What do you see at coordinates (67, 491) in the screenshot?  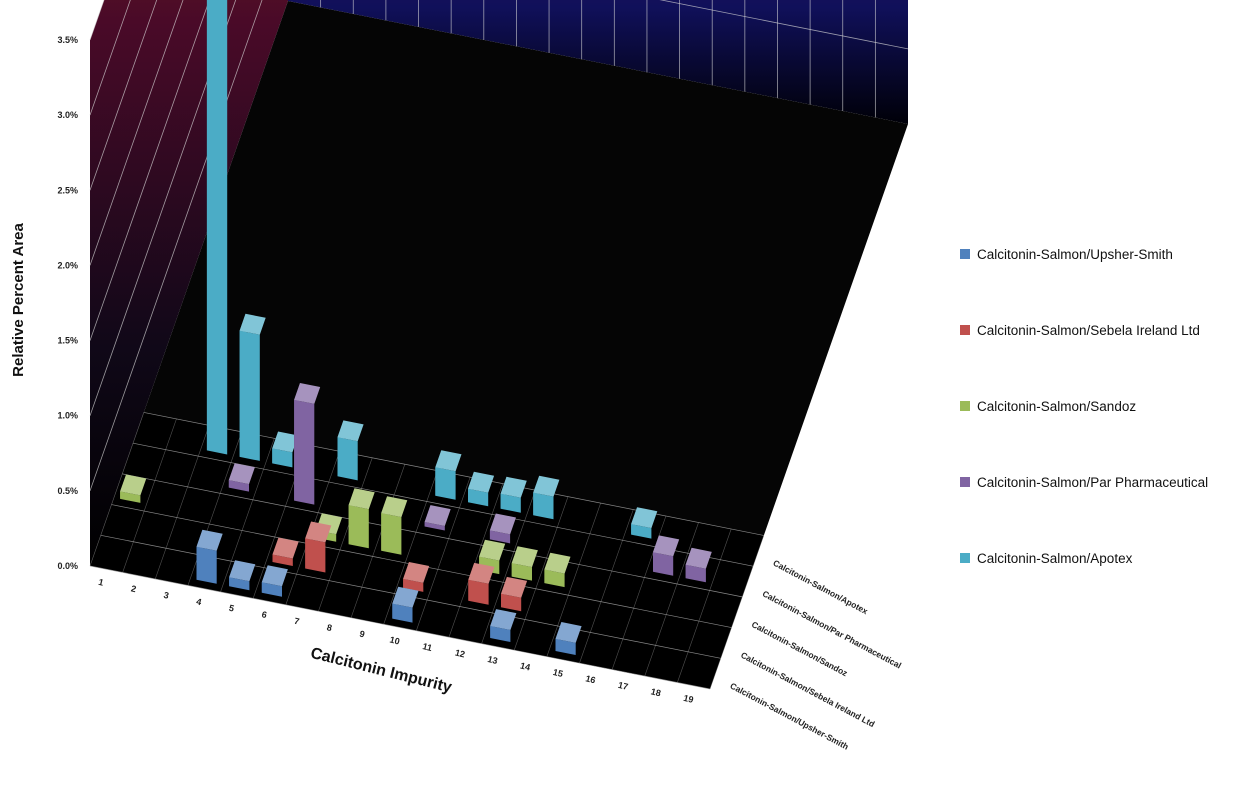 I see `y-tick-label: 0.5%` at bounding box center [67, 491].